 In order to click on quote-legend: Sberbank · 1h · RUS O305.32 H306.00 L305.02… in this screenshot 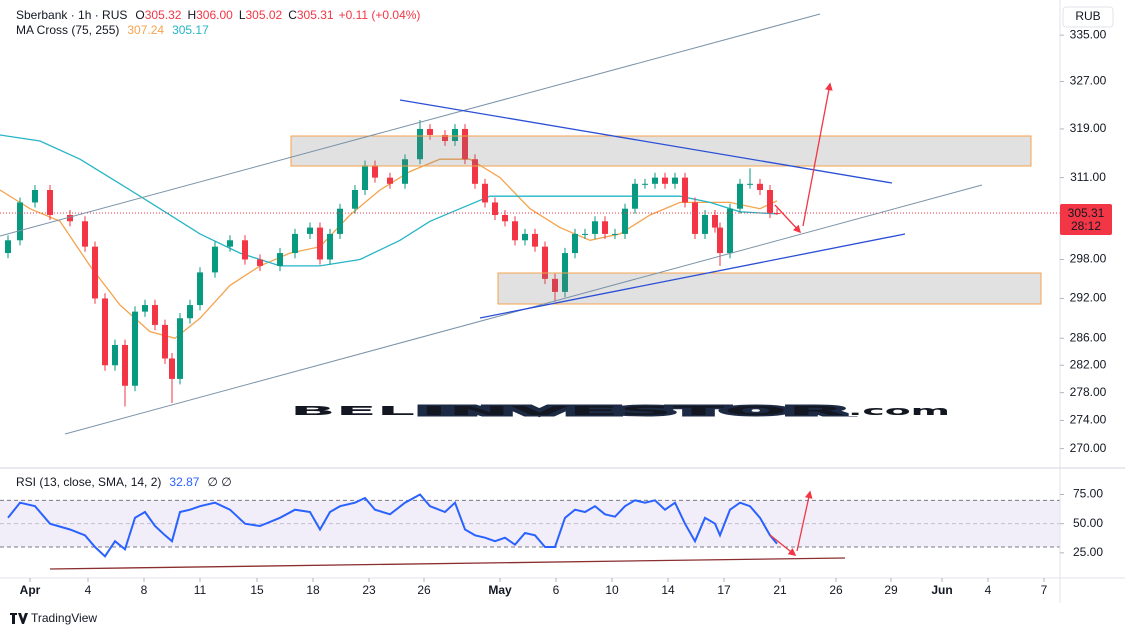, I will do `click(218, 15)`.